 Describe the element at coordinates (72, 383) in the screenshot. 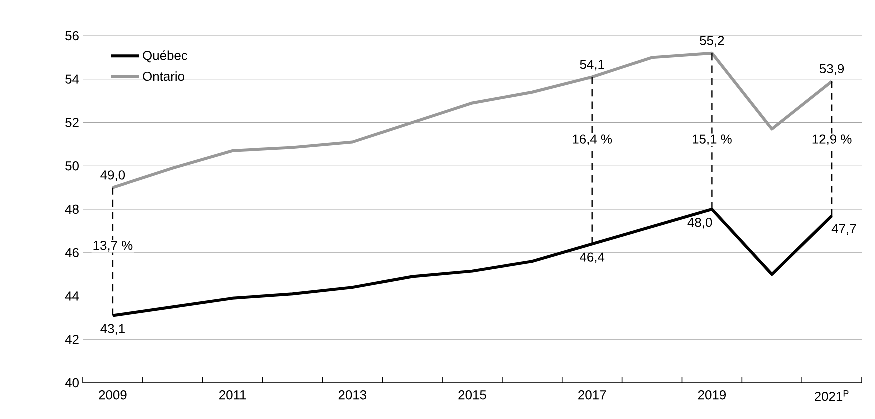

I see `y-tick-label: 40` at that location.